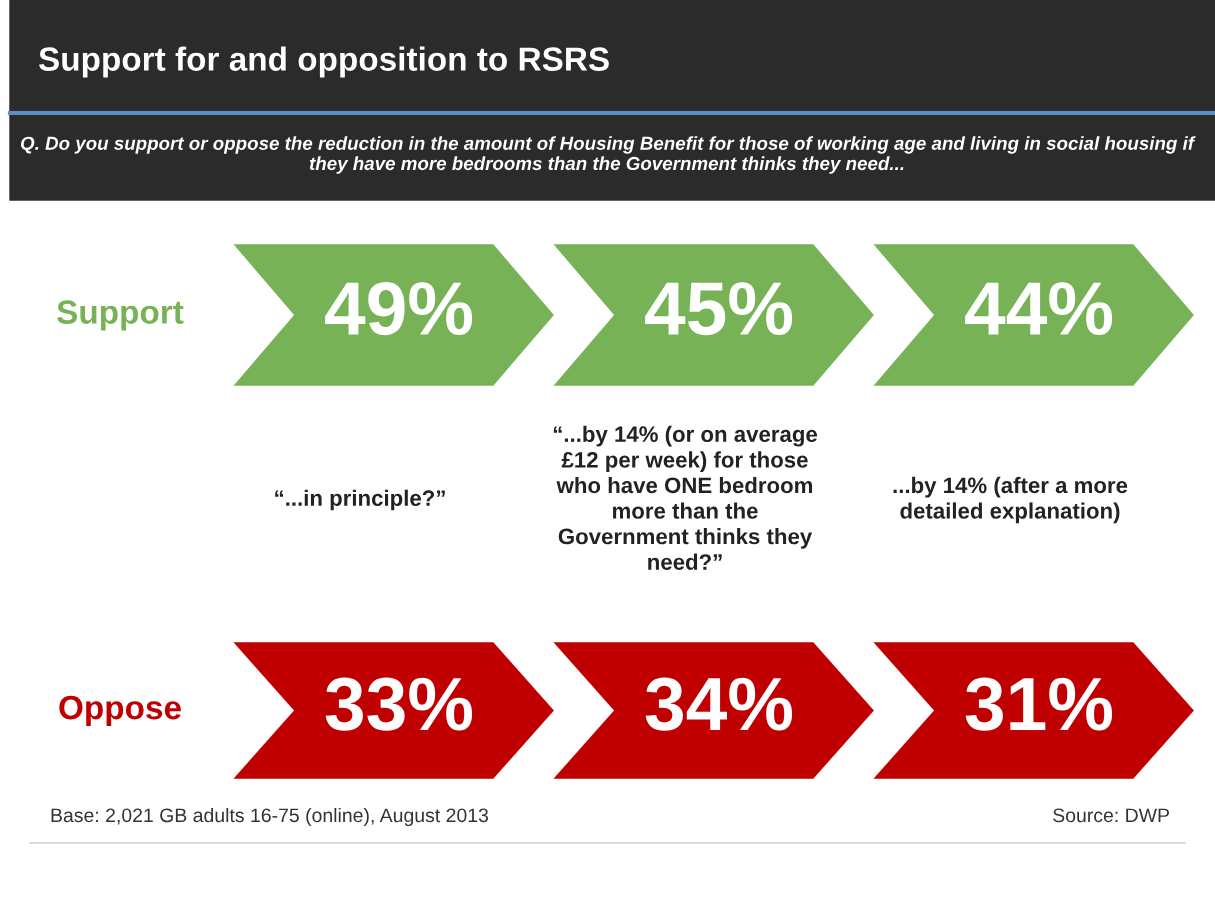 Image resolution: width=1215 pixels, height=897 pixels. I want to click on source-note: Source: DWP, so click(1111, 815).